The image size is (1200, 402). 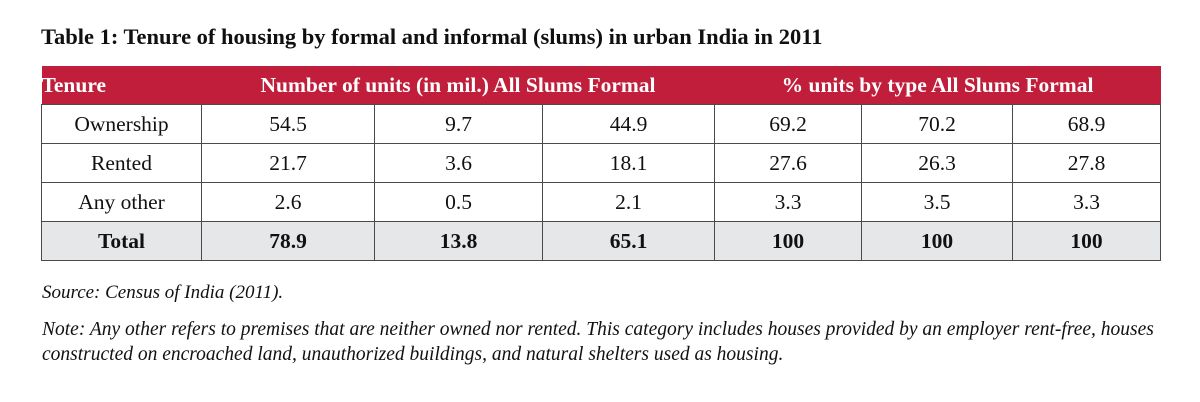 I want to click on value-cell: 9.7, so click(x=458, y=124).